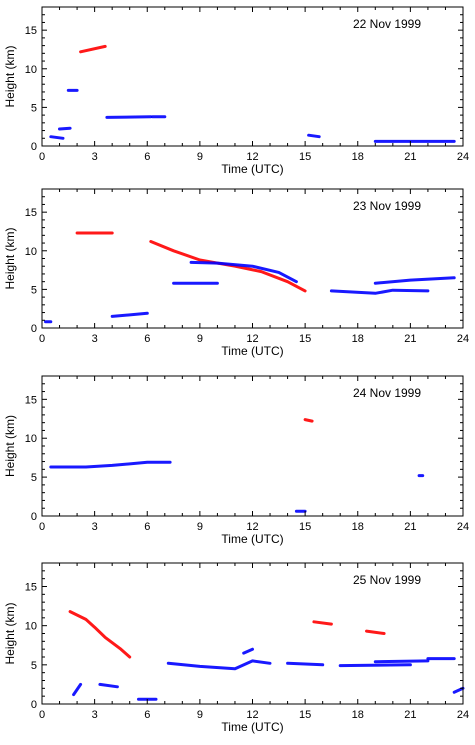 The image size is (475, 745). I want to click on panel-date-title: 24 Nov 1999, so click(387, 393).